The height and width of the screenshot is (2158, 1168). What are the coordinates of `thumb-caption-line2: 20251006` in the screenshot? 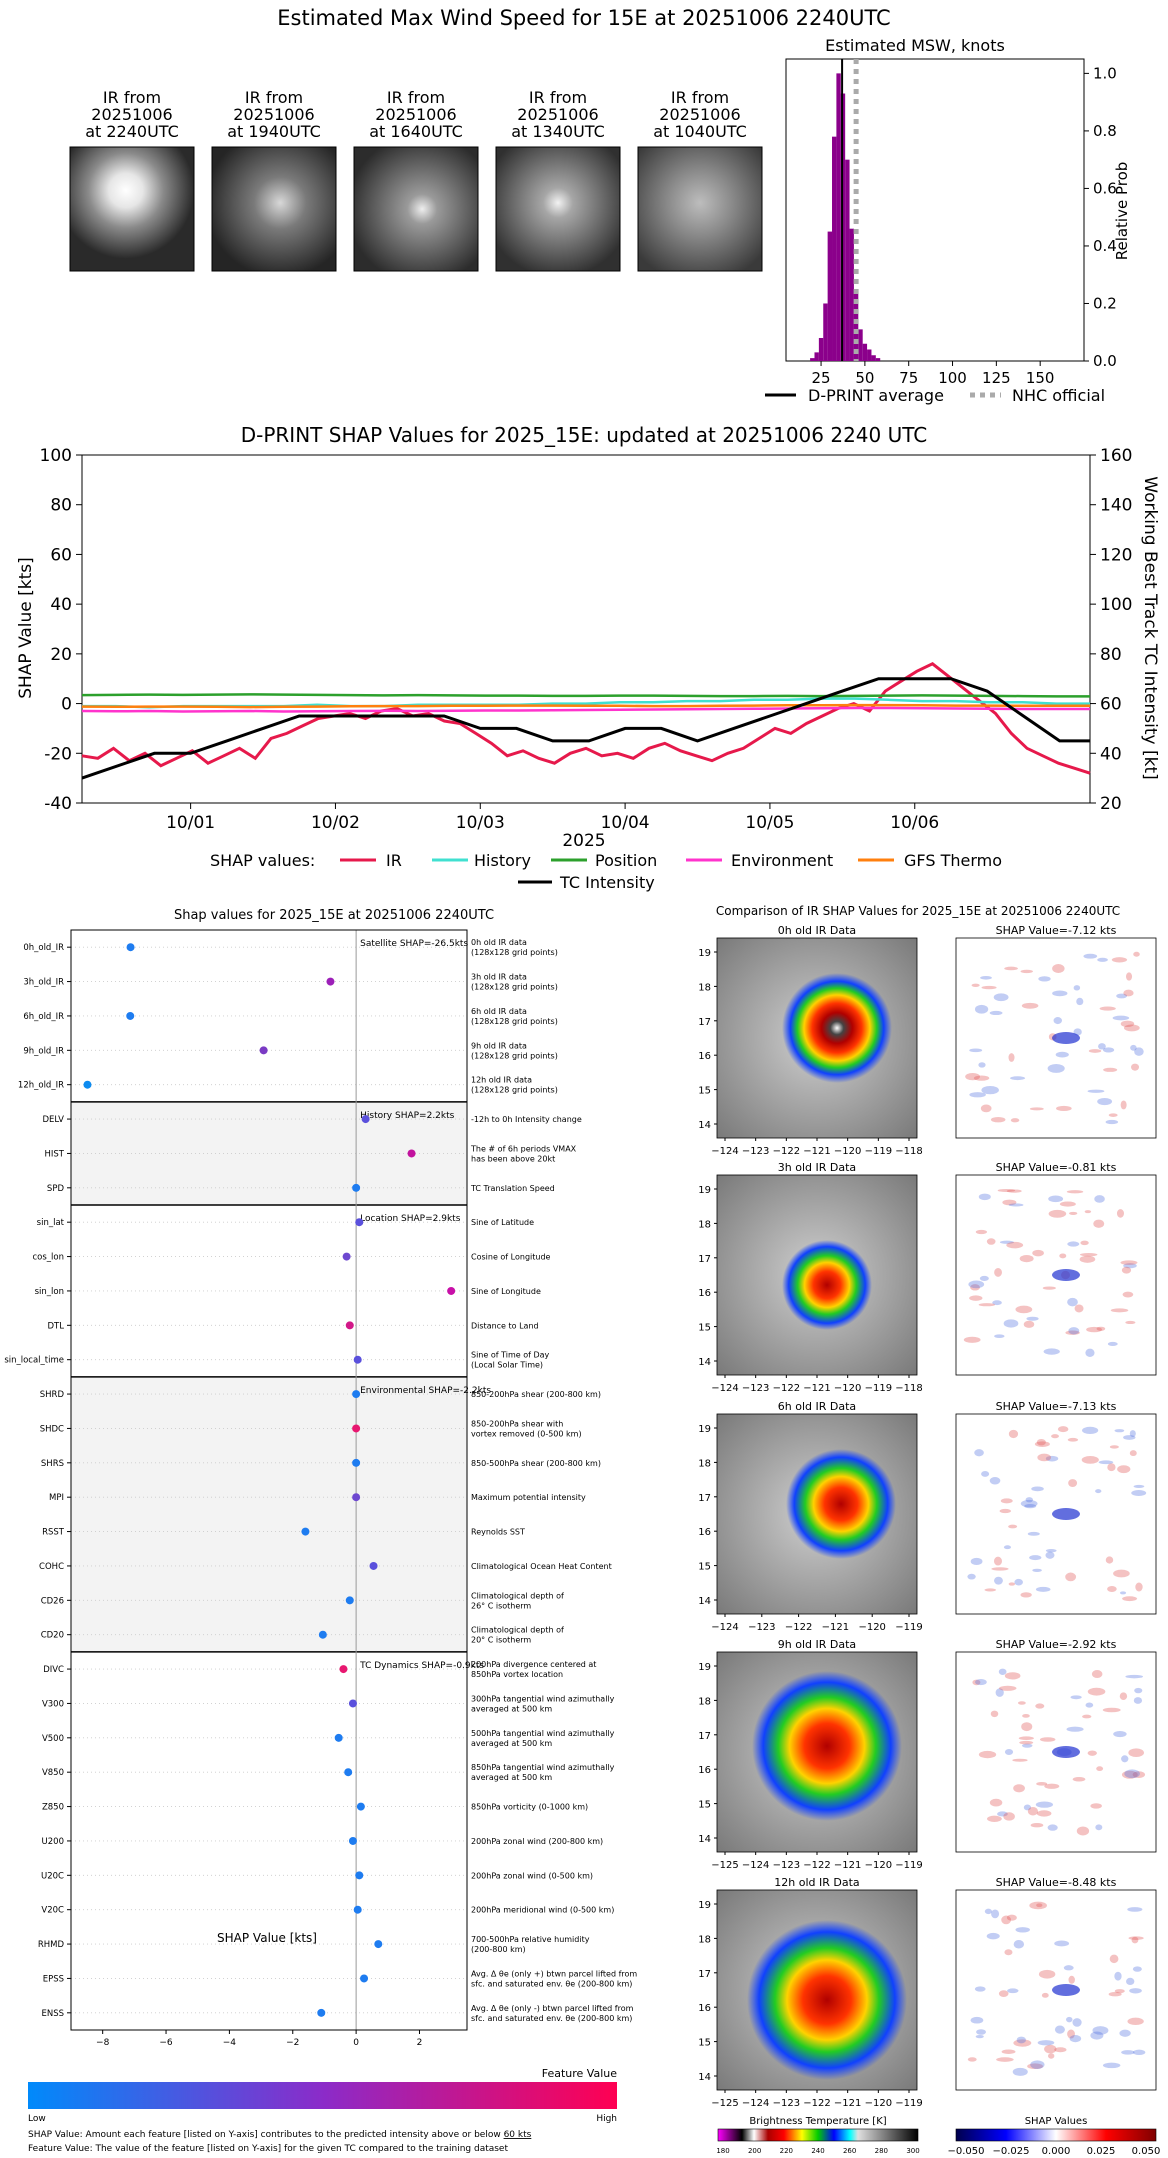 It's located at (415, 114).